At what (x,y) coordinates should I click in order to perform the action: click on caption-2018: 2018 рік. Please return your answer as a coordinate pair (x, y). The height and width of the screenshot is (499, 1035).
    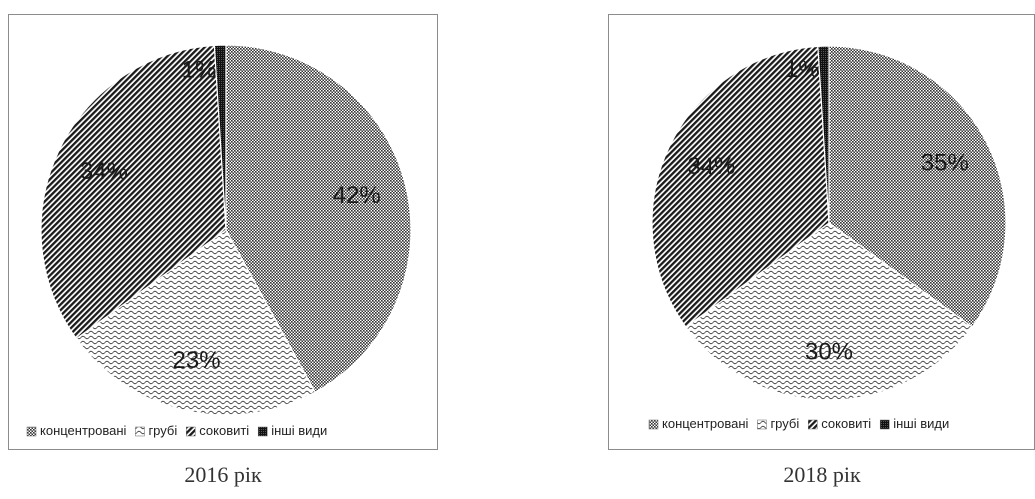
    Looking at the image, I should click on (822, 474).